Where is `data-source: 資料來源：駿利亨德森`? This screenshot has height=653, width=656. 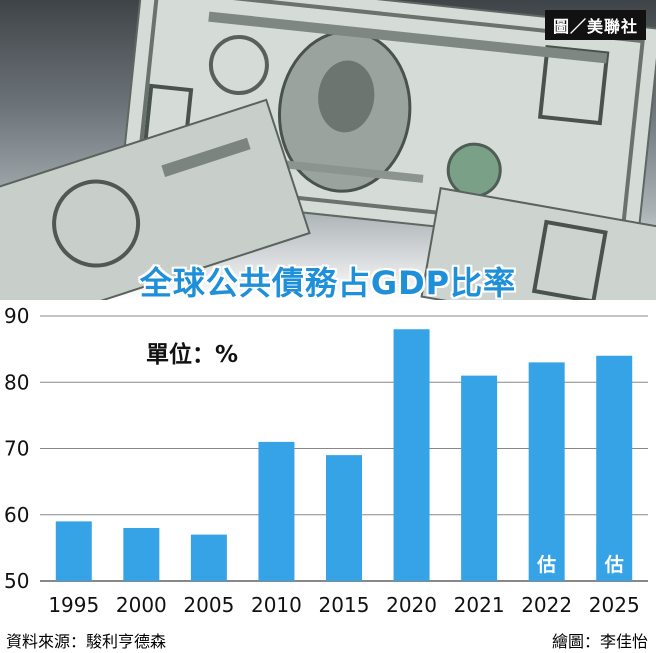 data-source: 資料來源：駿利亨德森 is located at coordinates (86, 641).